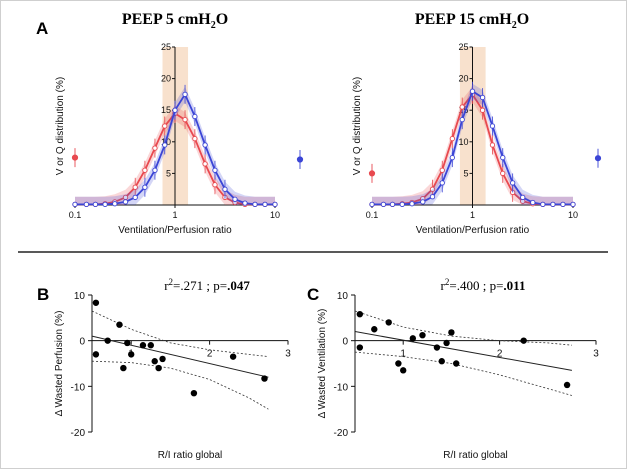 The image size is (627, 469). What do you see at coordinates (322, 364) in the screenshot?
I see `y-axis-label: Δ Wasted Ventilation (%)` at bounding box center [322, 364].